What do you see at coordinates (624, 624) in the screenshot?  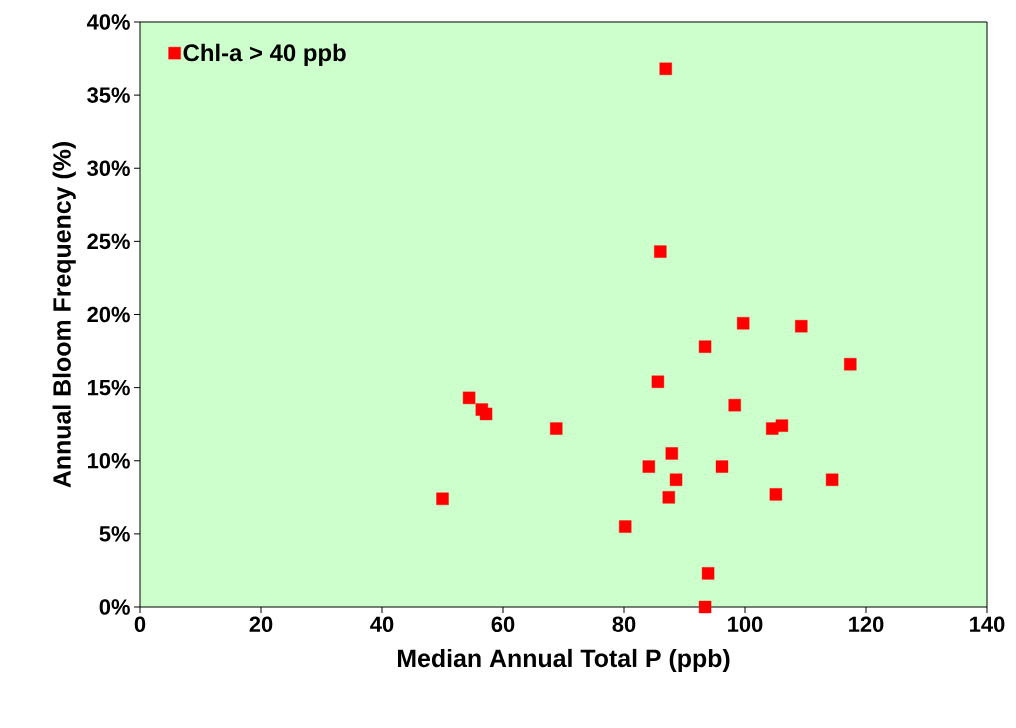 I see `x-tick-label: 80` at bounding box center [624, 624].